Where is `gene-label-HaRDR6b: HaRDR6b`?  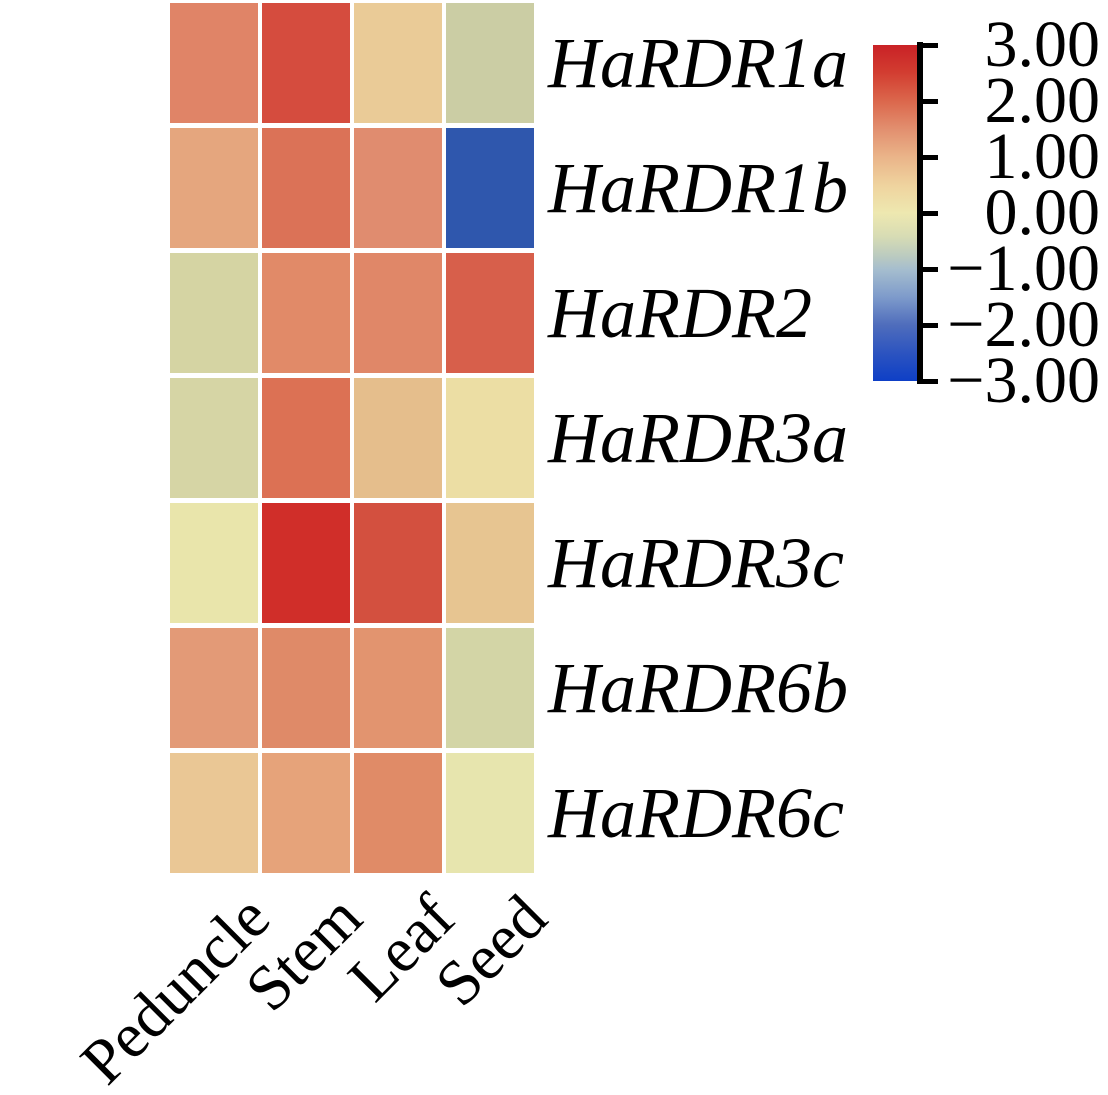
gene-label-HaRDR6b: HaRDR6b is located at coordinates (698, 688).